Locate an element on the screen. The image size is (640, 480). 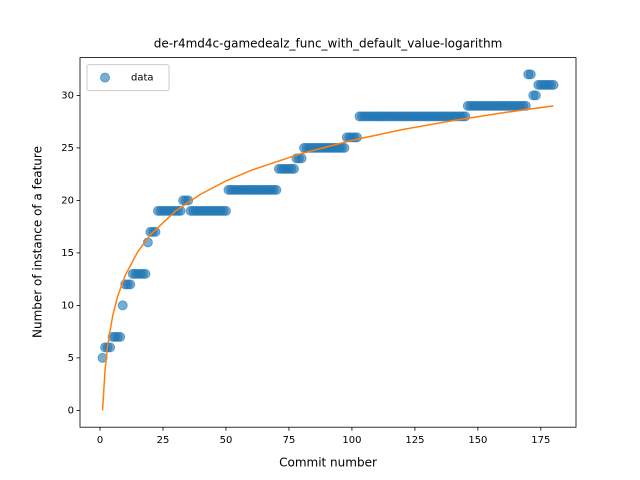
y-axis-label: Number of instance of a feature is located at coordinates (38, 242).